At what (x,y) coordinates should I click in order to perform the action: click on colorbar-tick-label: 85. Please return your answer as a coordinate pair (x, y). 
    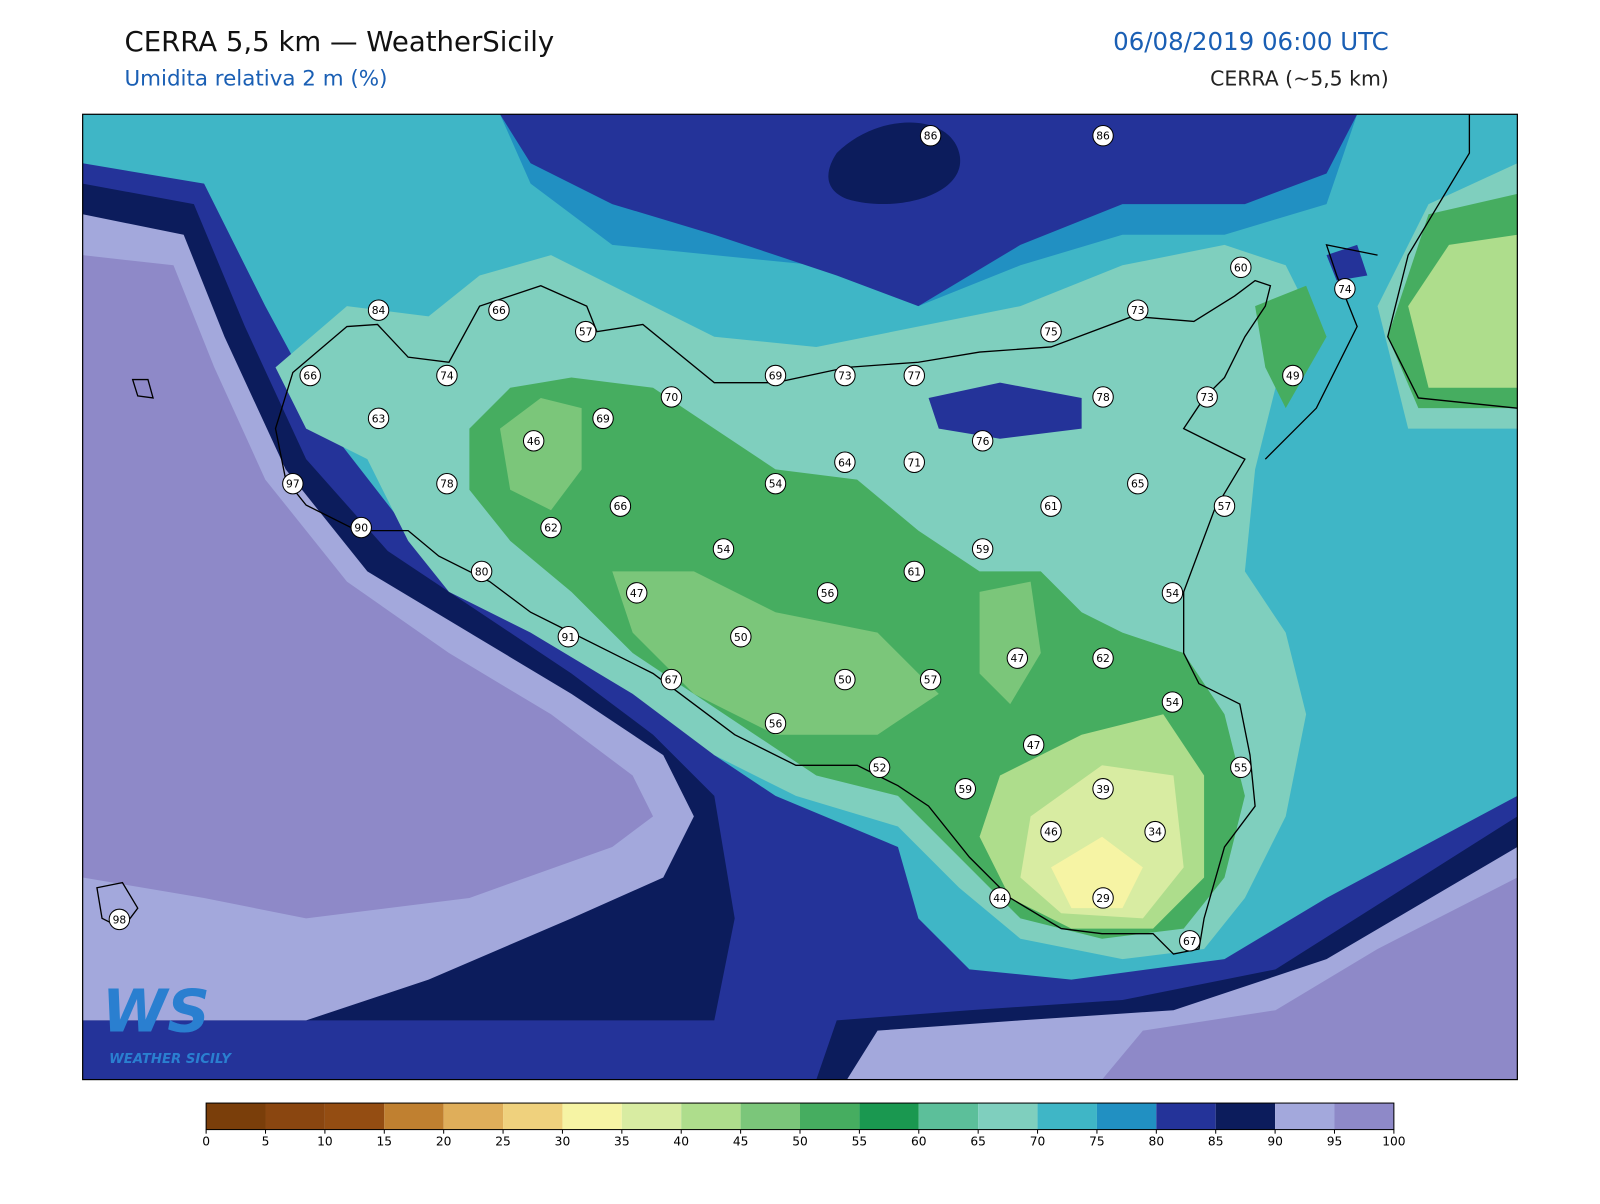
    Looking at the image, I should click on (1216, 1141).